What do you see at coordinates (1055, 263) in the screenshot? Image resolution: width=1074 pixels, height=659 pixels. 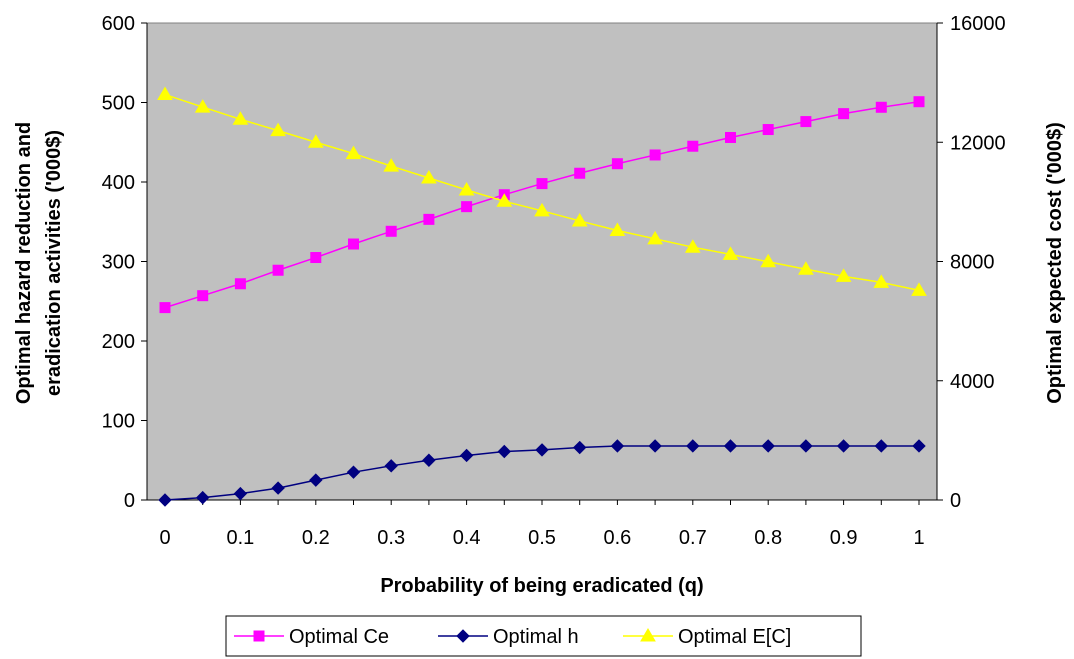 I see `y2-axis-title: Optimal expected cost ('000$)` at bounding box center [1055, 263].